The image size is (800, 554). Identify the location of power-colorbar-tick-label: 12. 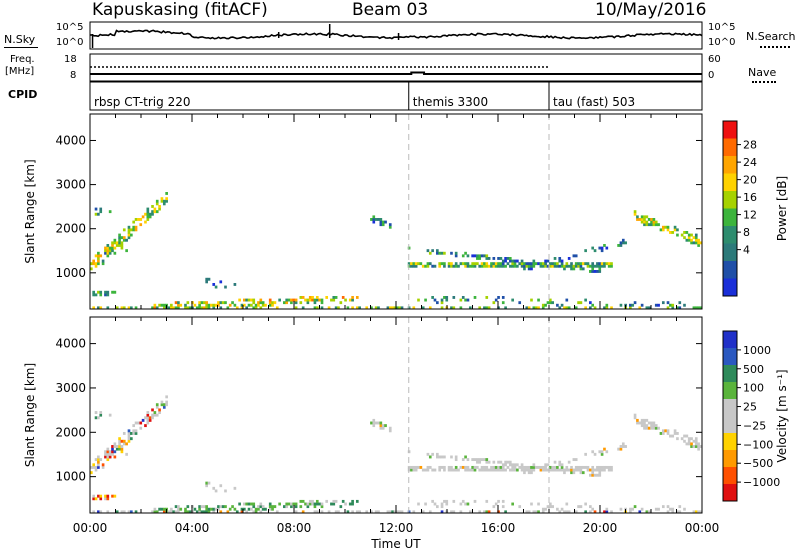
(750, 215).